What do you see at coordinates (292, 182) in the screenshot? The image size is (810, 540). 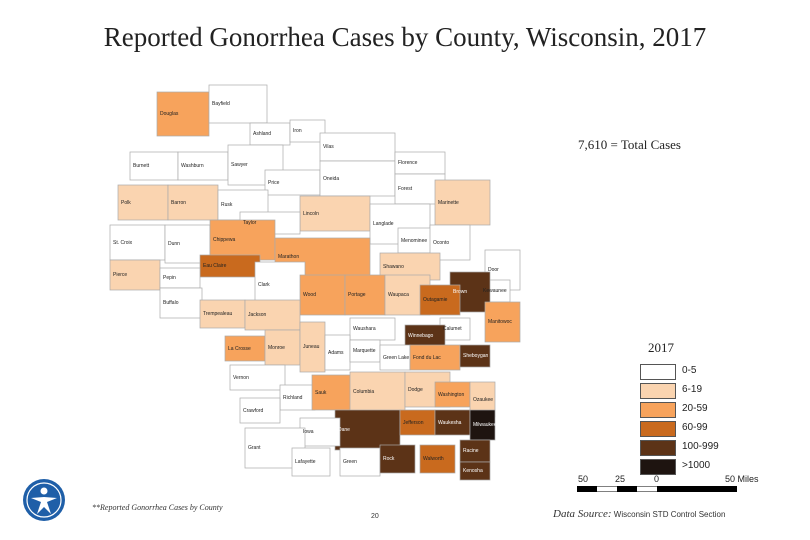 I see `county-price` at bounding box center [292, 182].